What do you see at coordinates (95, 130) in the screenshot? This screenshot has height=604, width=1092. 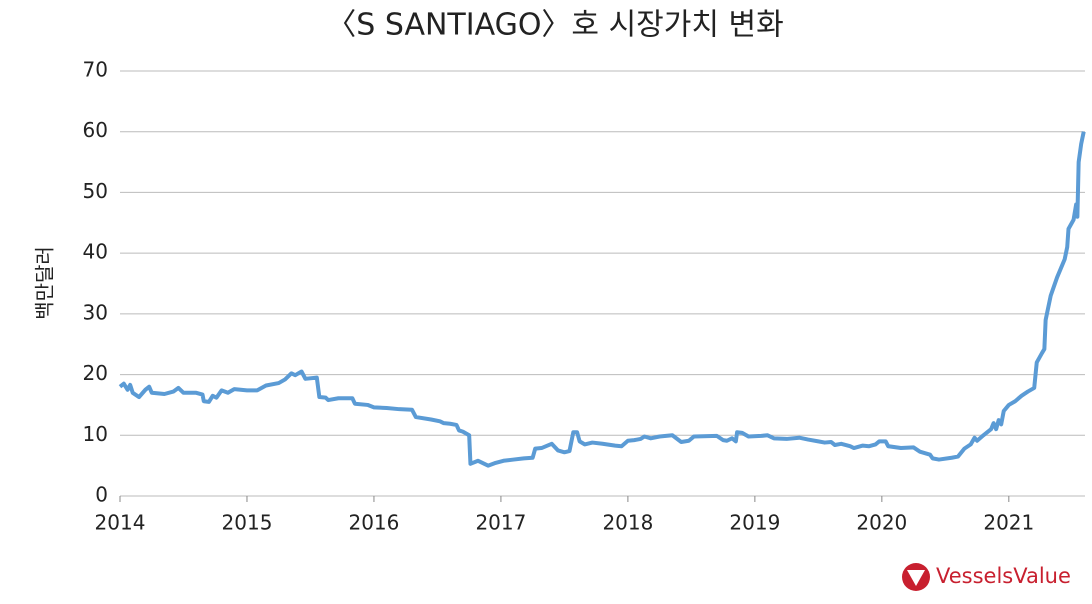 I see `y-tick-label: 60` at bounding box center [95, 130].